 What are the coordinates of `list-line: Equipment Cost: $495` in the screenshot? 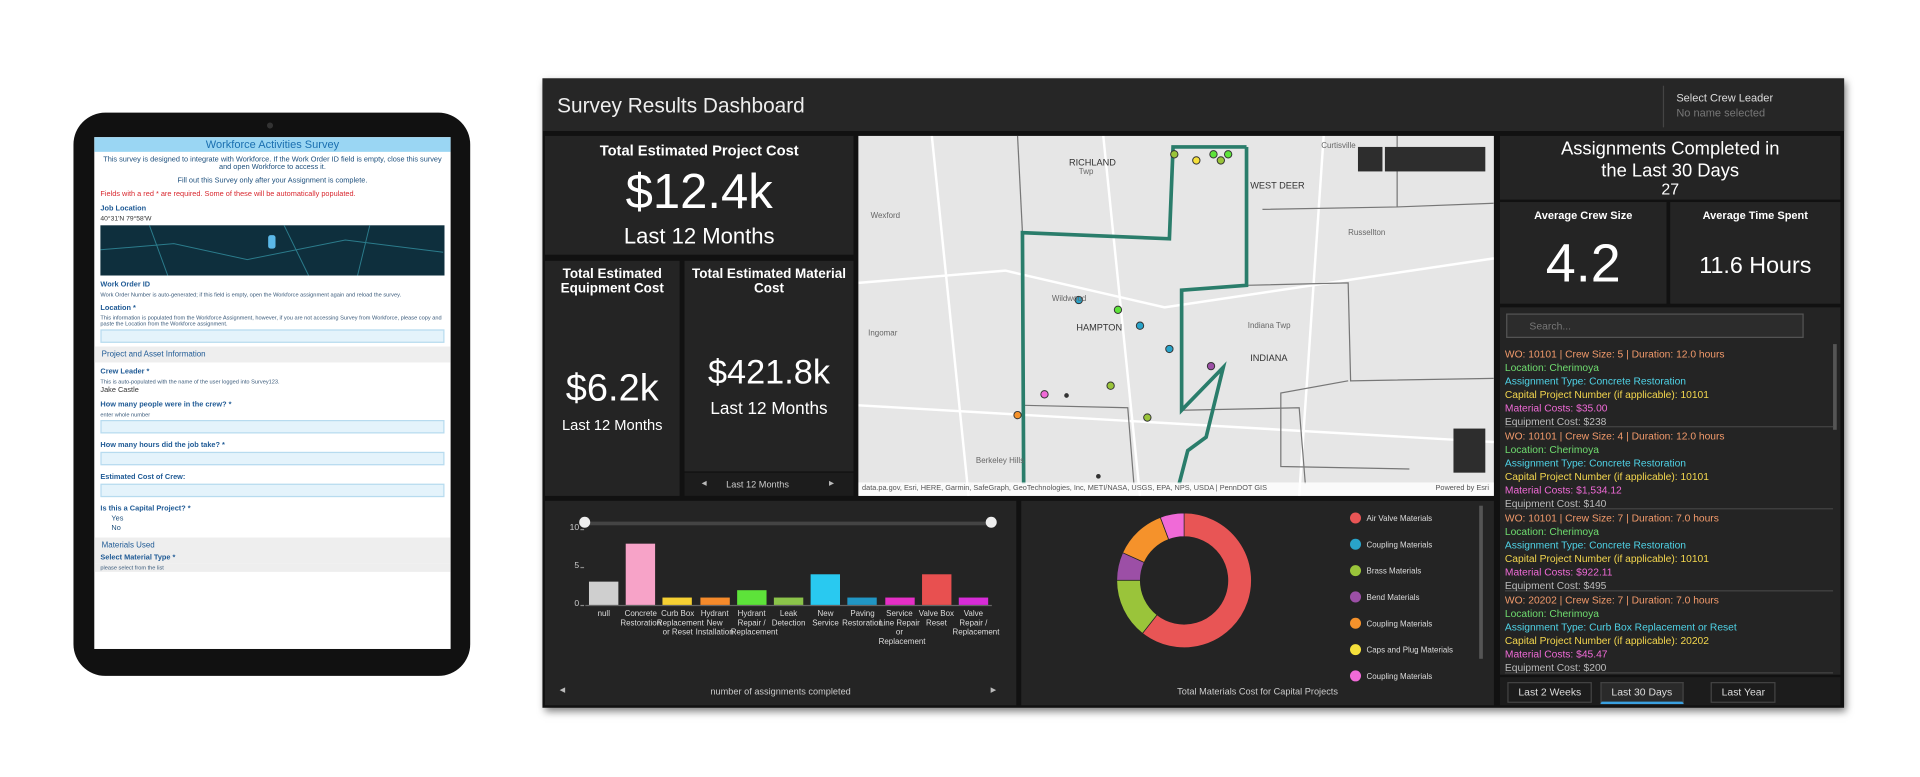 It's located at (1555, 585).